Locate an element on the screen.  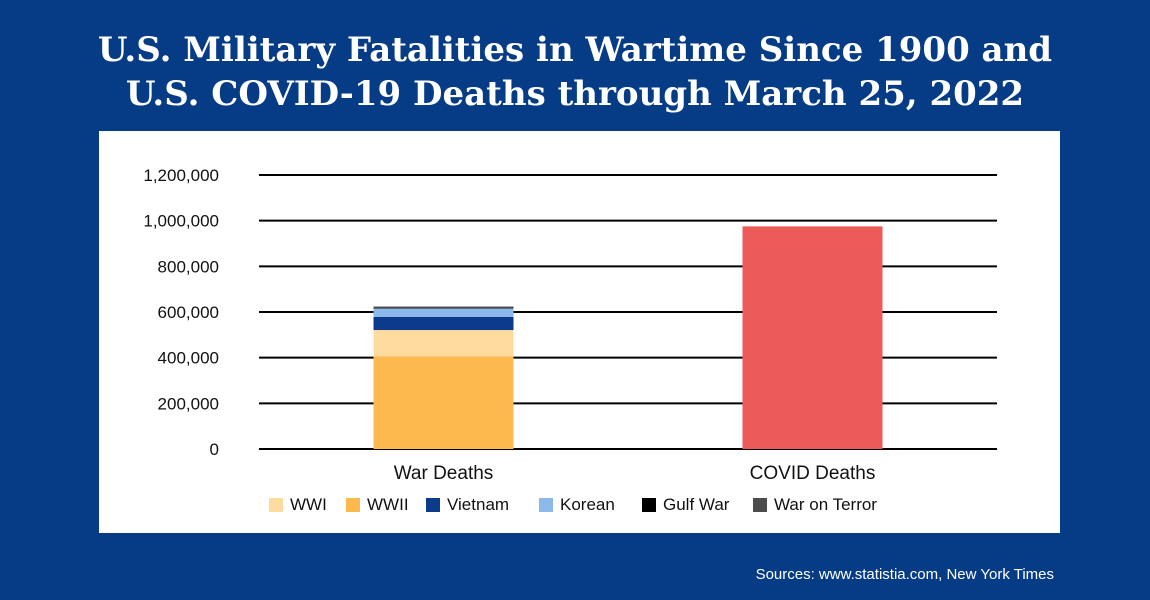
bar-segment-gulf-war is located at coordinates (443, 308).